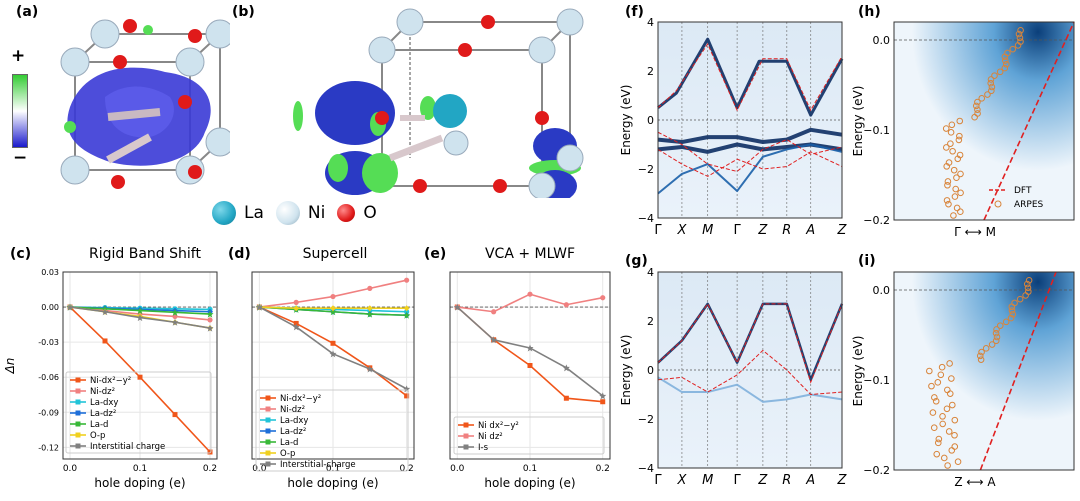  I want to click on y-tick-label: −2, so click(646, 419).